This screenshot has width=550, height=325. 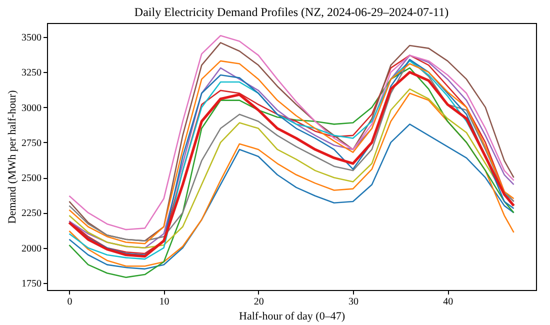 I want to click on x-axis-title: Half-hour of day (0–47), so click(x=292, y=316).